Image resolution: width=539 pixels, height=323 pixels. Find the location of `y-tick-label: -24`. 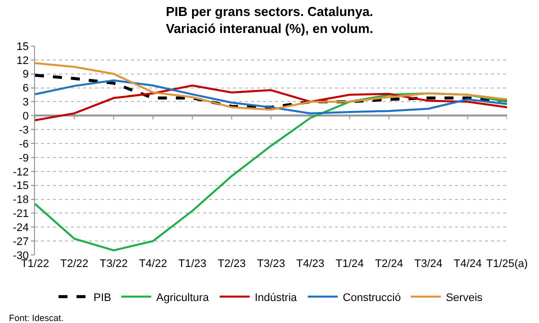

y-tick-label: -24 is located at coordinates (20, 228).